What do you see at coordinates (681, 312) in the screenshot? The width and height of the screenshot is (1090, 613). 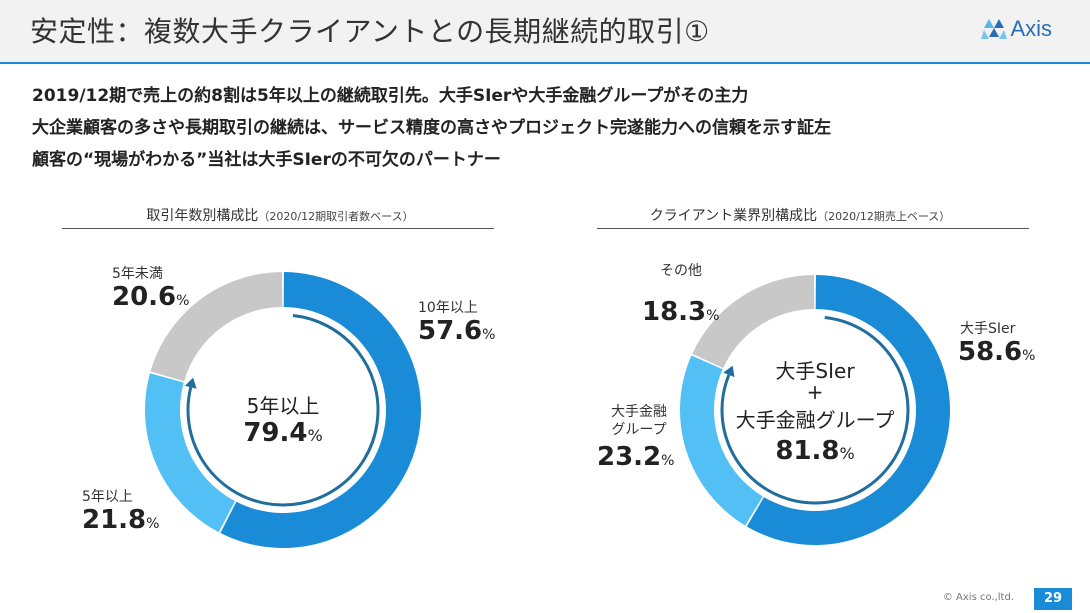 I see `slice-value-other: 18.3%` at bounding box center [681, 312].